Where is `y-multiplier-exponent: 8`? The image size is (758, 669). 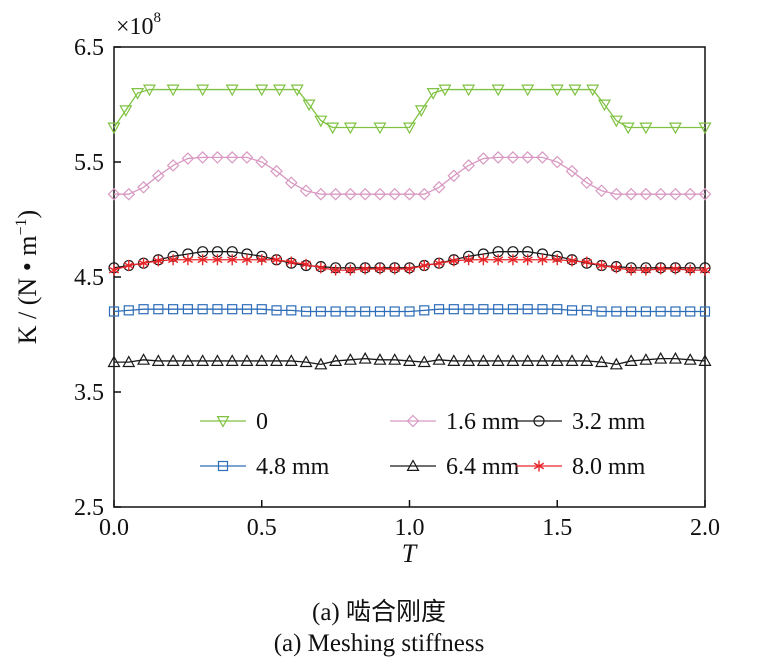
y-multiplier-exponent: 8 is located at coordinates (158, 18).